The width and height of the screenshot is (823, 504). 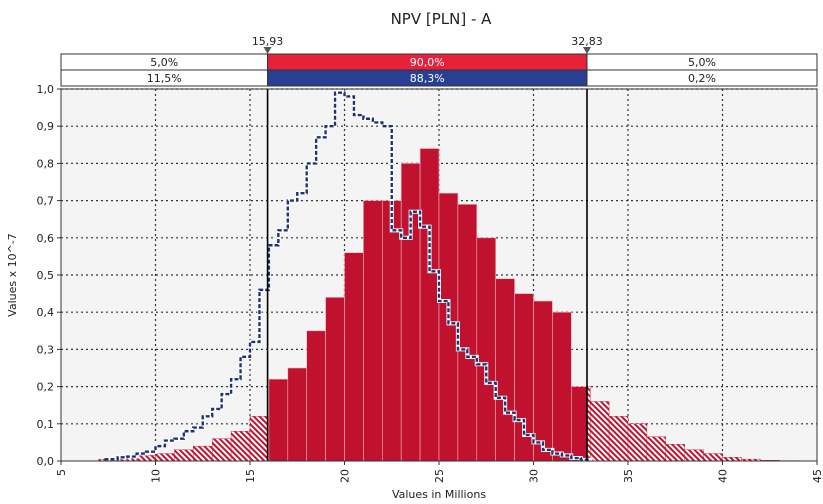 I want to click on chart-title: NPV [PLN] - A, so click(x=442, y=19).